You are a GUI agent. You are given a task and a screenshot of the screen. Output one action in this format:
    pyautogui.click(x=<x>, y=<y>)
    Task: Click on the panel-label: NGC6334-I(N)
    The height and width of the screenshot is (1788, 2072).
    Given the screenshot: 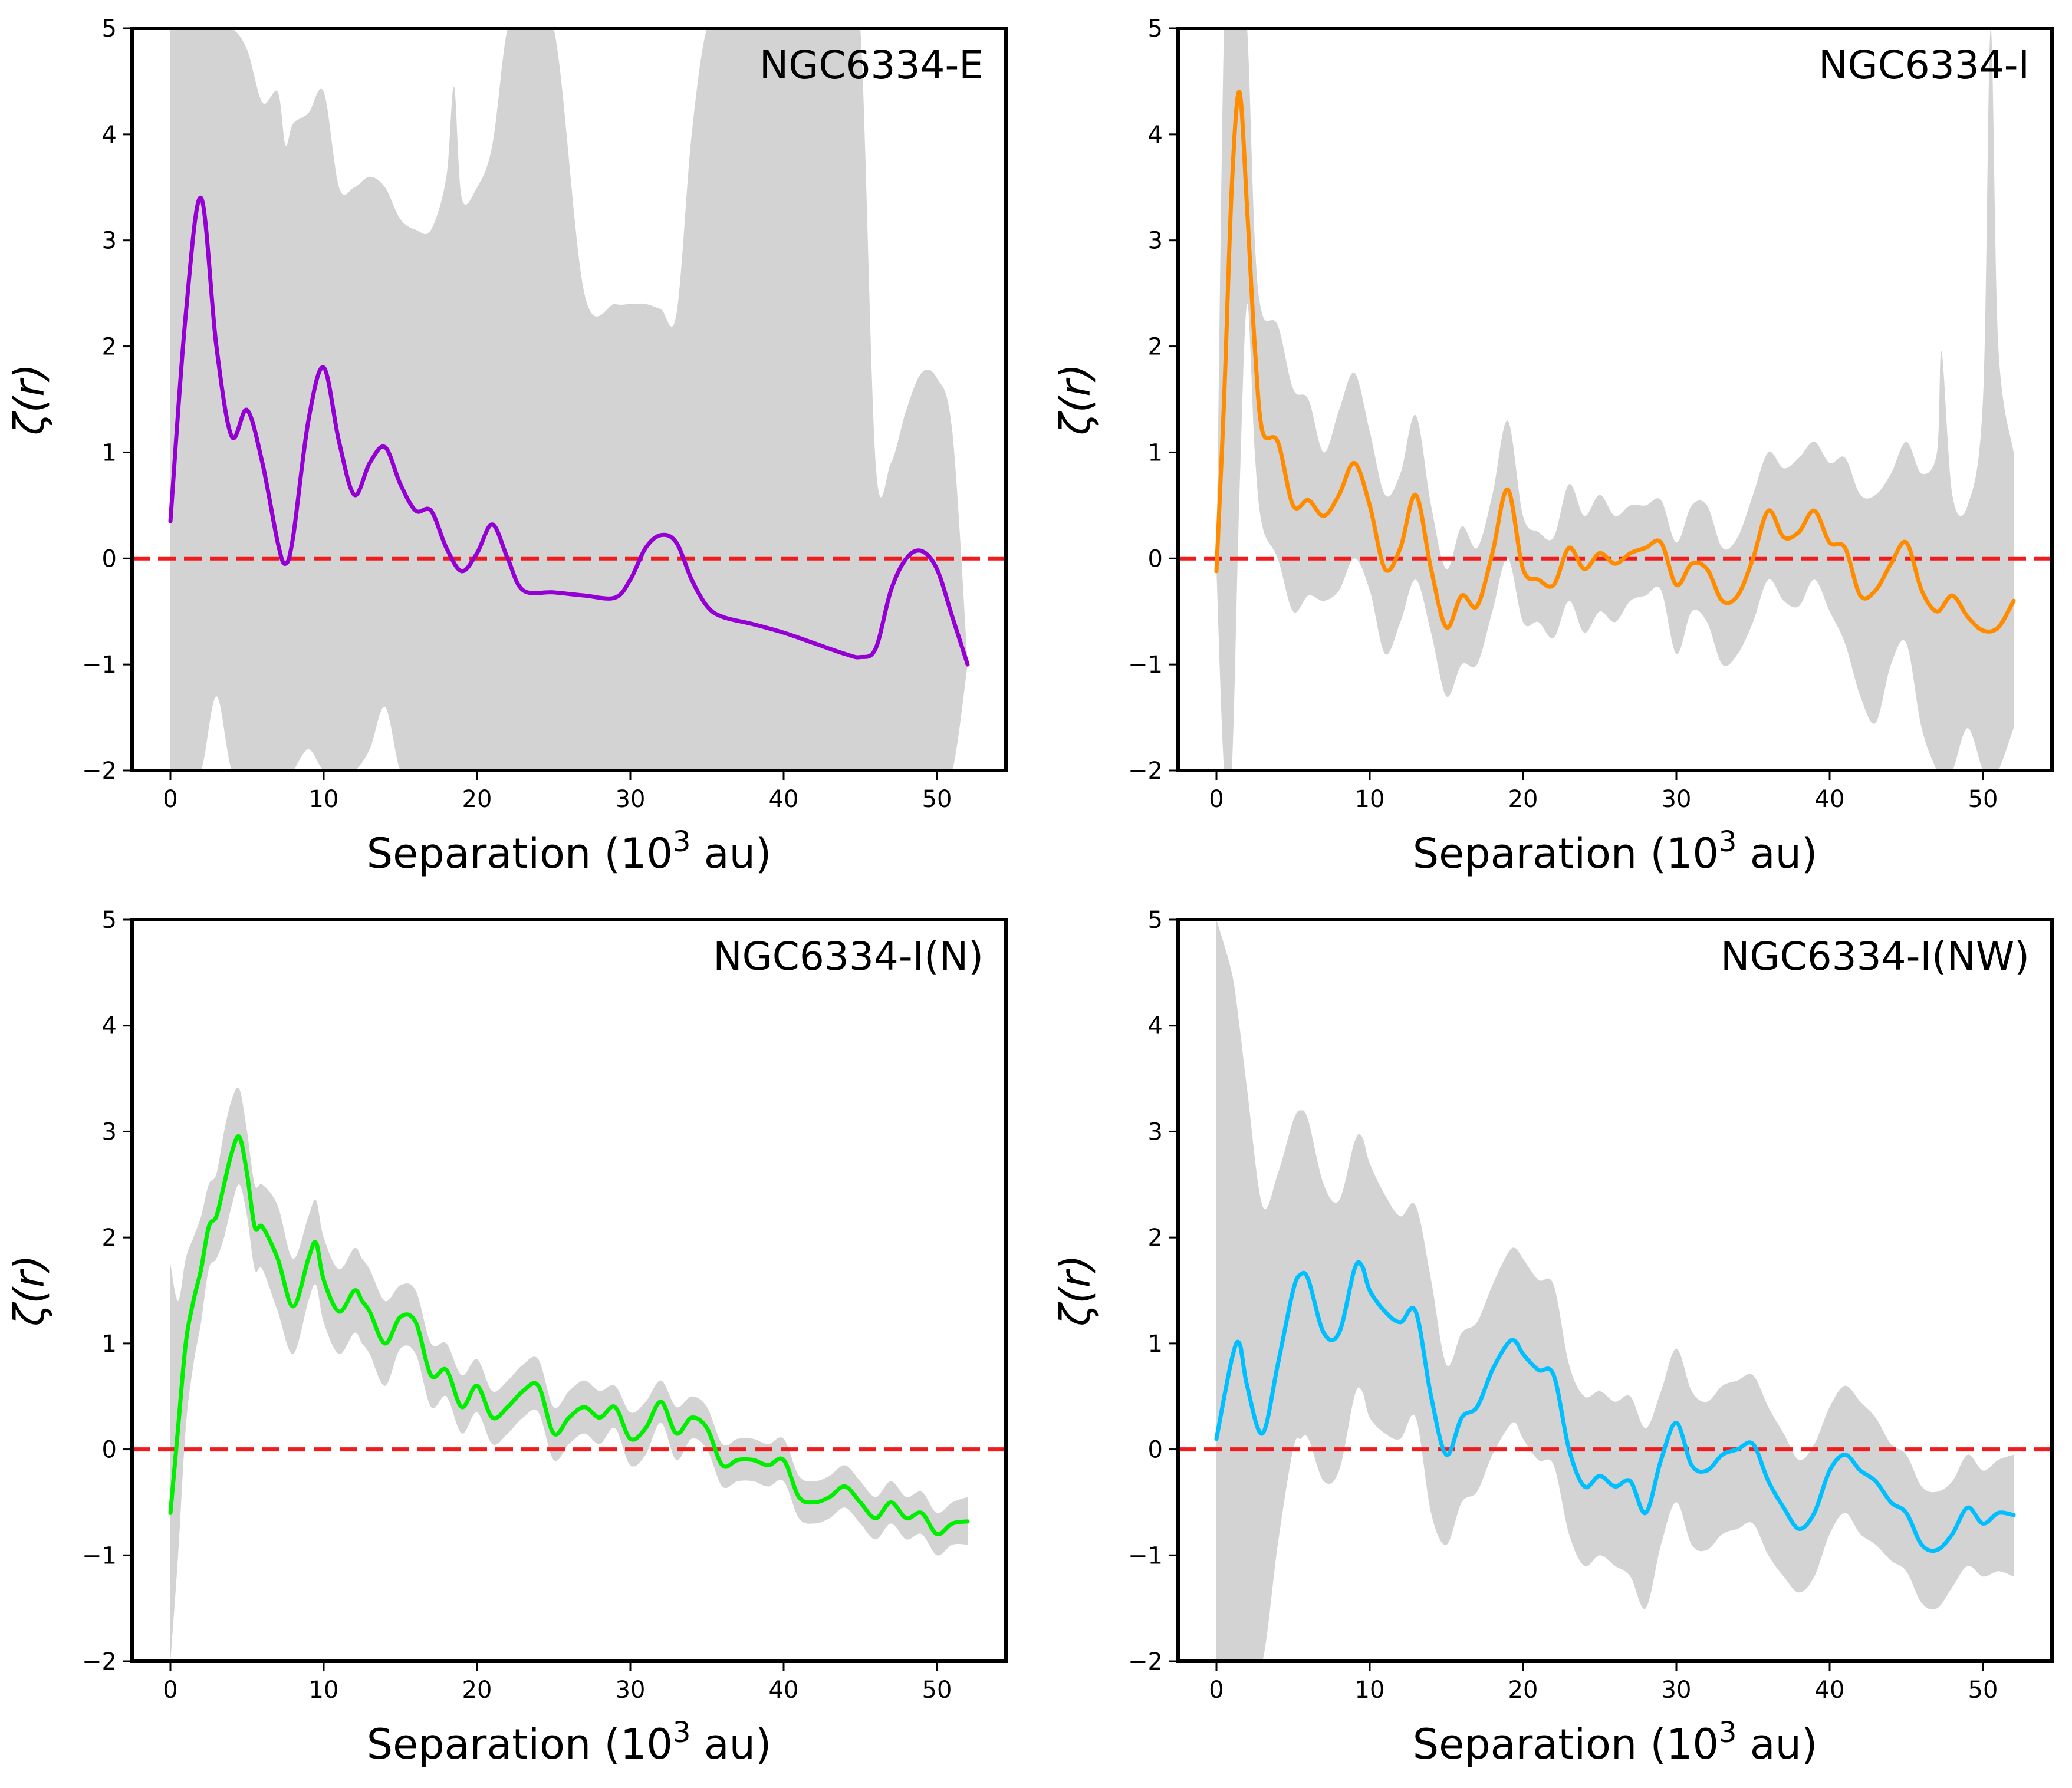 What is the action you would take?
    pyautogui.click(x=849, y=956)
    